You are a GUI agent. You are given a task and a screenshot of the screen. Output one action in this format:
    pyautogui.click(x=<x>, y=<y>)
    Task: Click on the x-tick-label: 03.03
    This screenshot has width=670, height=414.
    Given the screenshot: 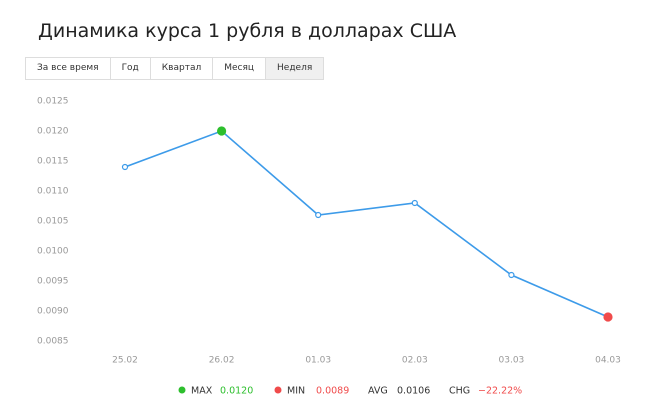 What is the action you would take?
    pyautogui.click(x=512, y=361)
    